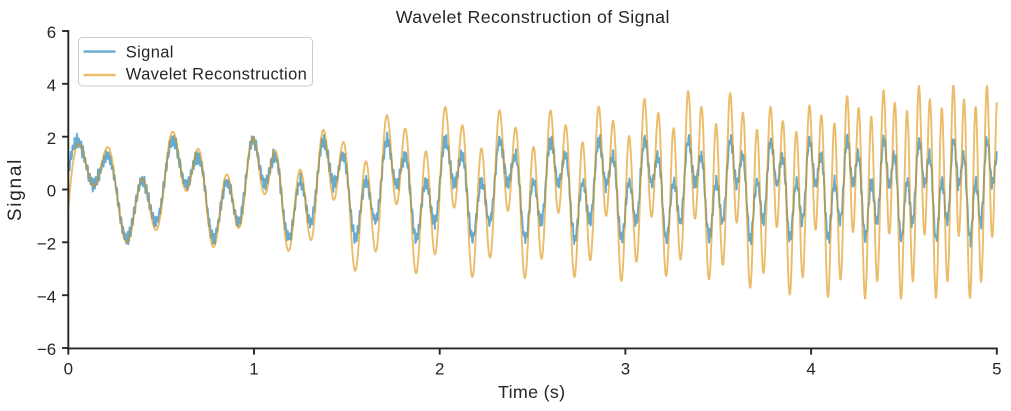 The width and height of the screenshot is (1011, 411). Describe the element at coordinates (46, 349) in the screenshot. I see `svg-text: −6` at that location.